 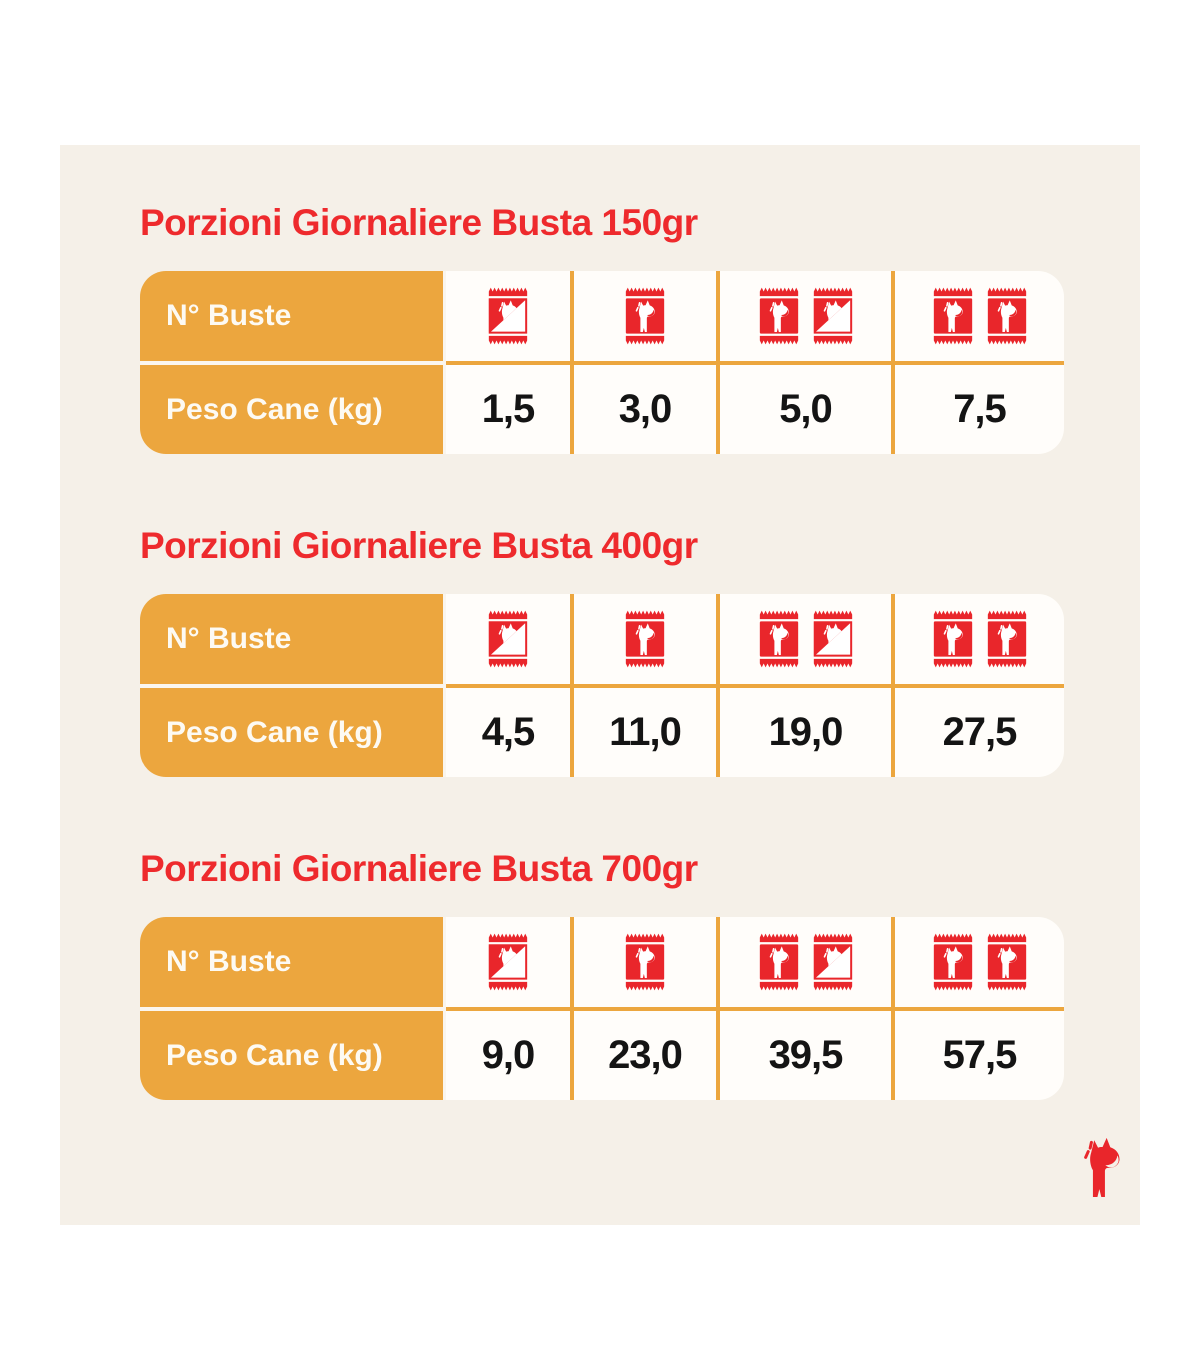 What do you see at coordinates (977, 732) in the screenshot?
I see `peso-value-col4: 27,5` at bounding box center [977, 732].